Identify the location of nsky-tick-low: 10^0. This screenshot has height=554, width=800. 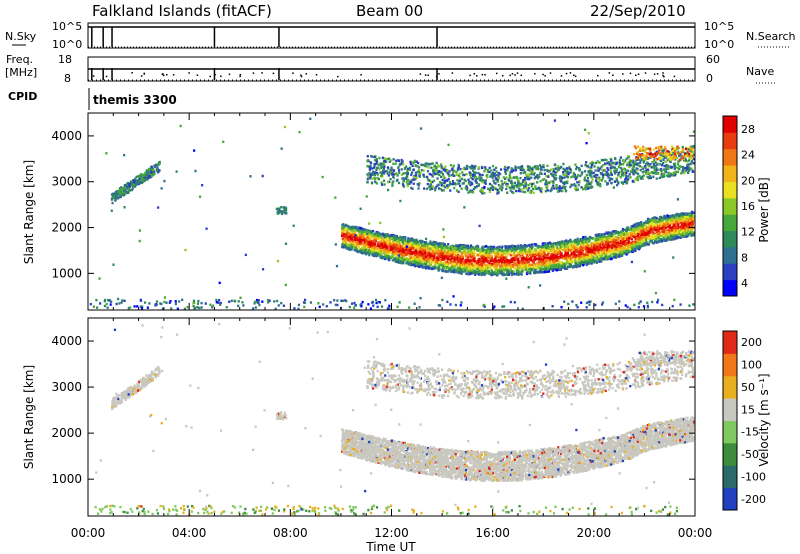
(67, 44).